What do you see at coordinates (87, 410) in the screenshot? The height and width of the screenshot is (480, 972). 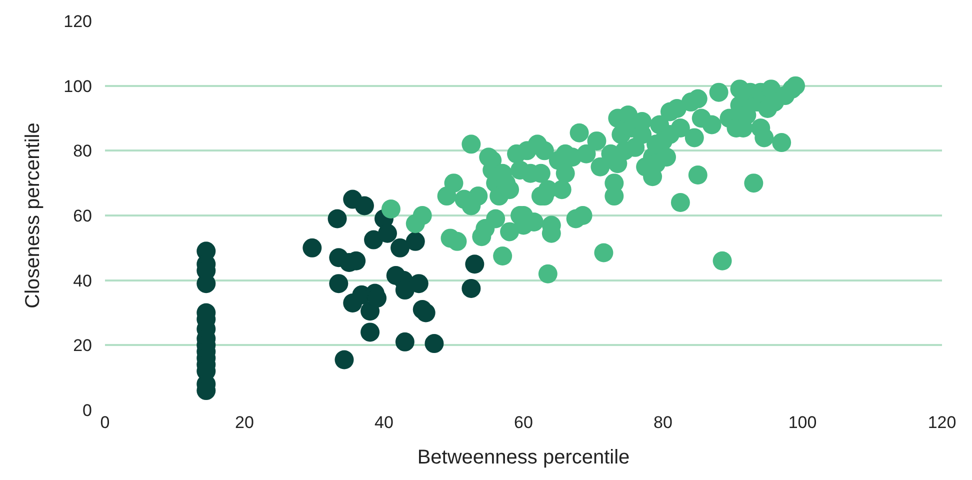 I see `y-tick-label: 0` at bounding box center [87, 410].